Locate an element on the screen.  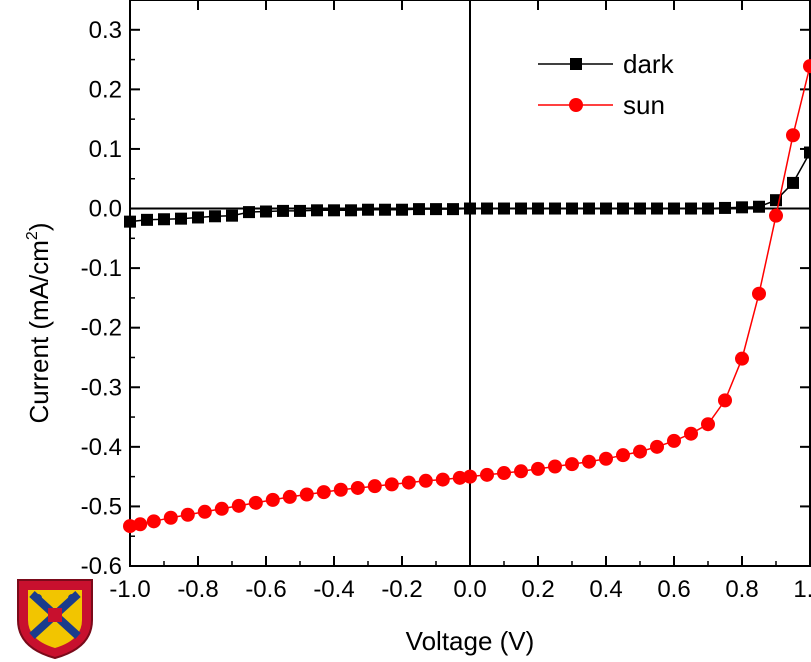
y-axis-title: Current (mA/cm2) is located at coordinates (39, 322).